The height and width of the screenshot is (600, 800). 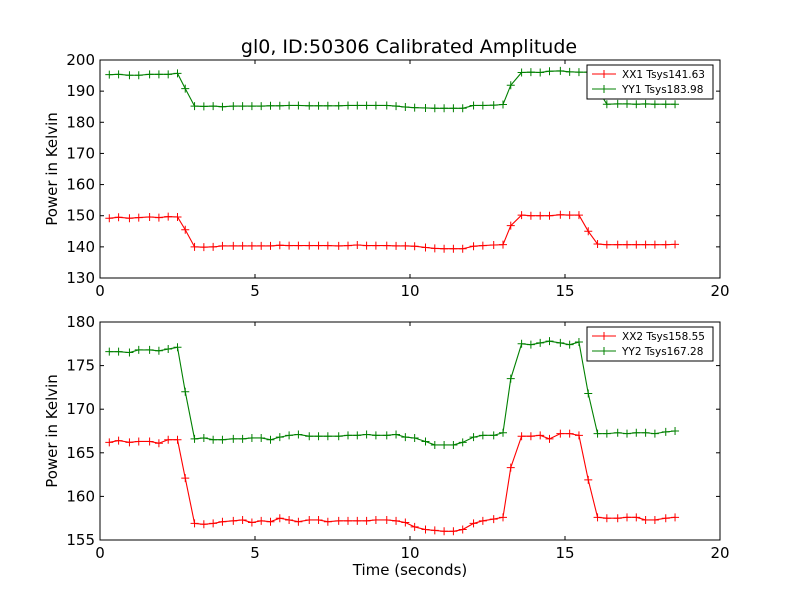 What do you see at coordinates (719, 291) in the screenshot?
I see `x-tick-label: 20` at bounding box center [719, 291].